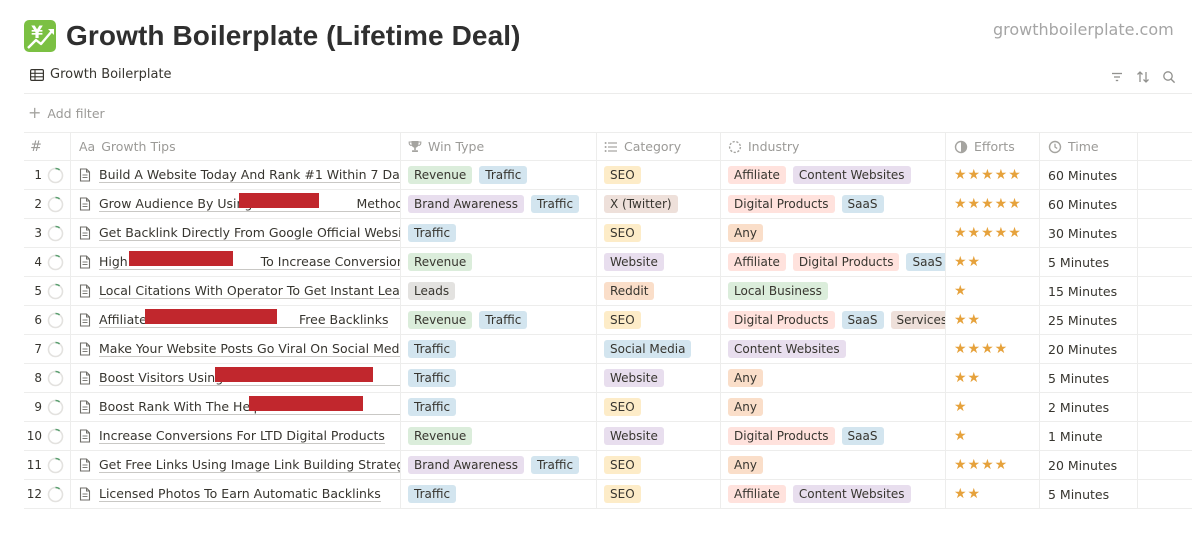 The height and width of the screenshot is (534, 1192). Describe the element at coordinates (833, 262) in the screenshot. I see `industry-cell: Affiliate Digital Products SaaS` at that location.